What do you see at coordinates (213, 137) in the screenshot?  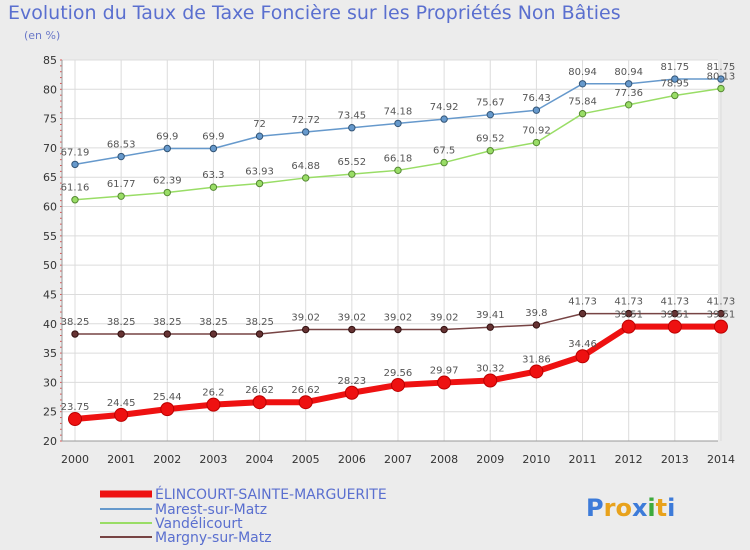 I see `data-label: 69.9` at bounding box center [213, 137].